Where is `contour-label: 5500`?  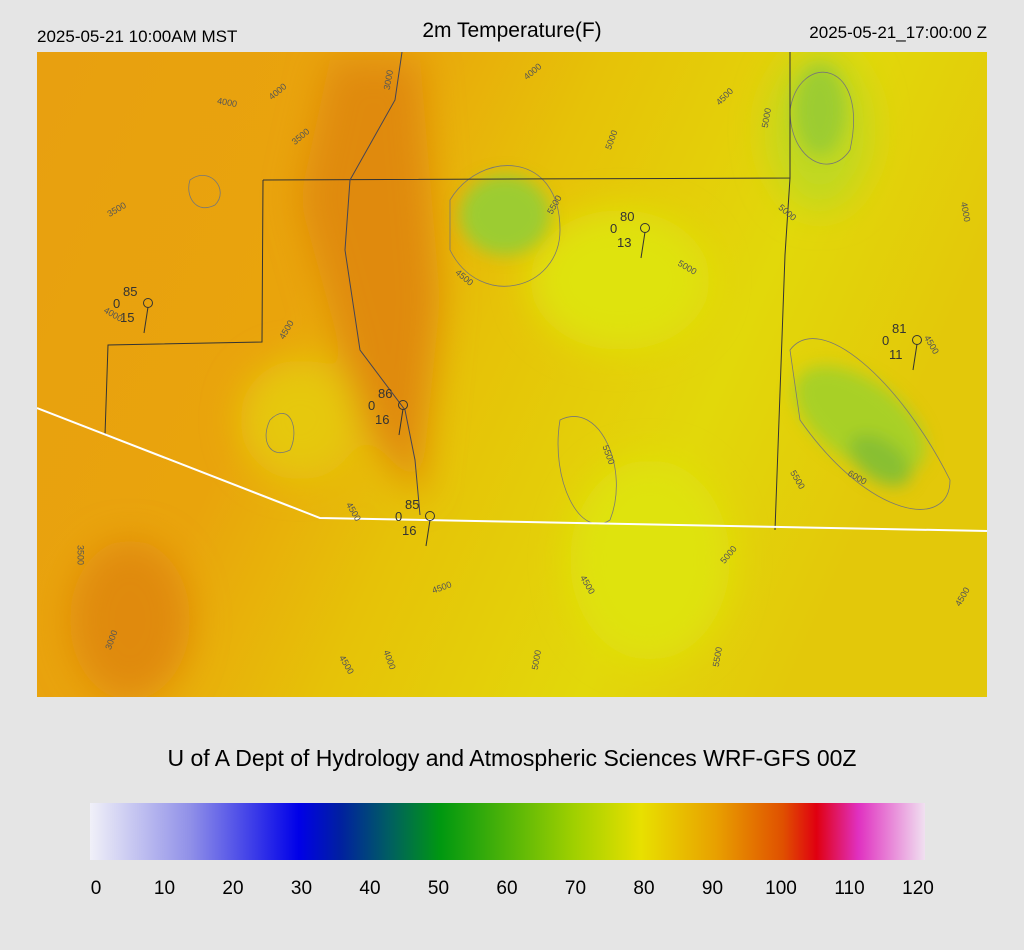
contour-label: 5500 is located at coordinates (717, 656).